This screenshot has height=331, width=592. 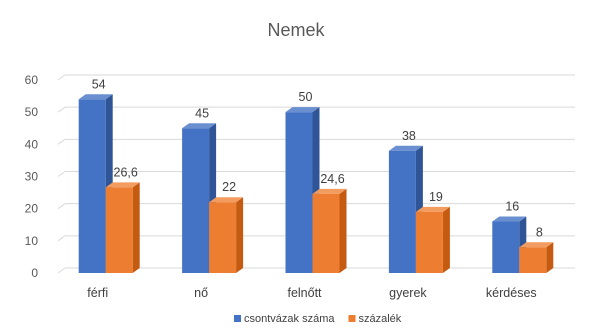 What do you see at coordinates (99, 84) in the screenshot?
I see `data-label: 54` at bounding box center [99, 84].